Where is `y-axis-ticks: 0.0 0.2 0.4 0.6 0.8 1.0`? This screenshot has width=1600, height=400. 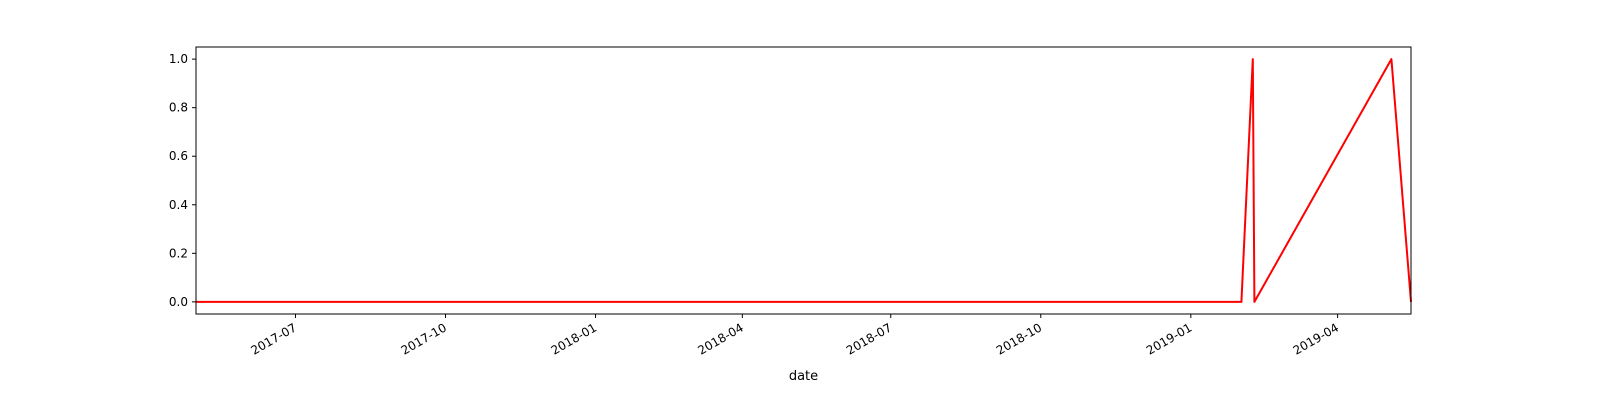
y-axis-ticks: 0.0 0.2 0.4 0.6 0.8 1.0 is located at coordinates (182, 180).